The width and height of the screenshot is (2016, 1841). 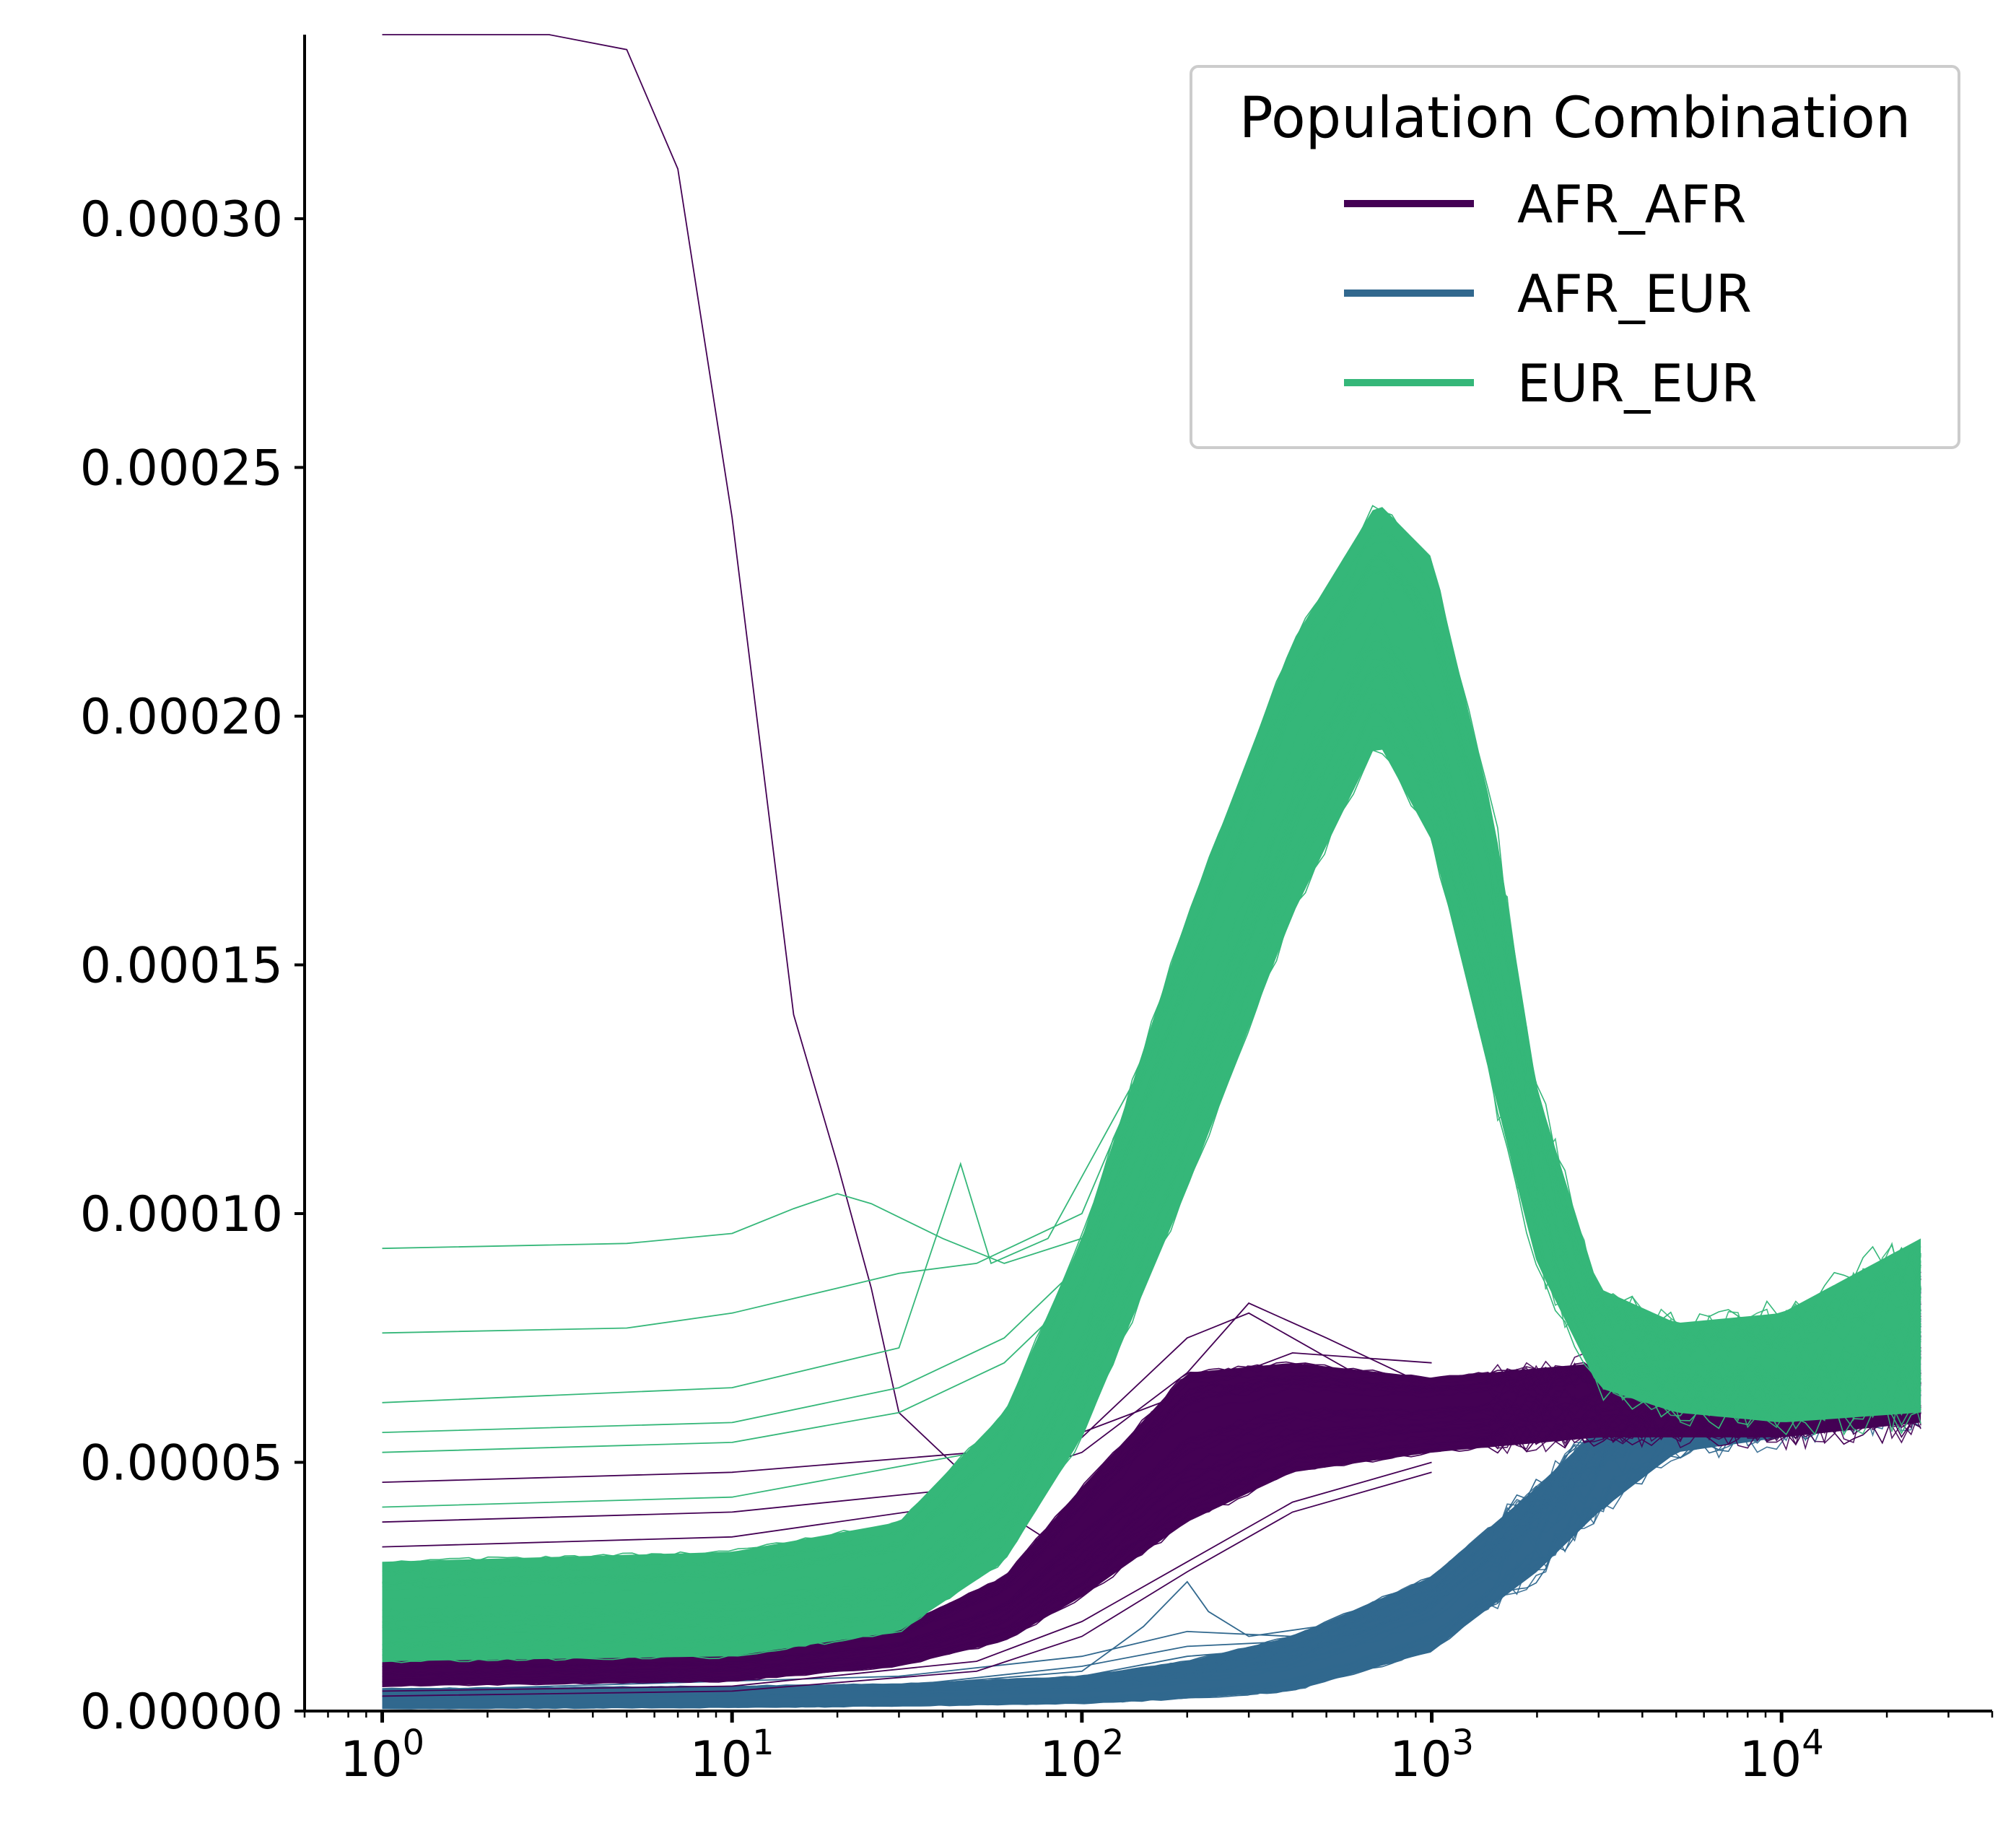 What do you see at coordinates (1637, 383) in the screenshot?
I see `legend-label-eur-eur: EUR_EUR` at bounding box center [1637, 383].